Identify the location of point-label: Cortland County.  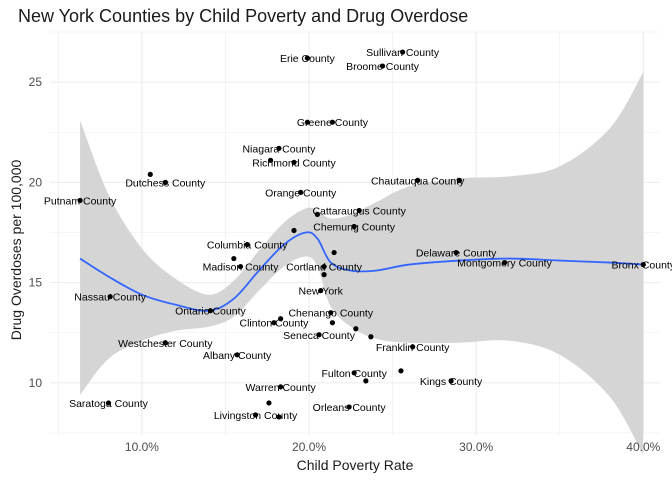
(324, 268).